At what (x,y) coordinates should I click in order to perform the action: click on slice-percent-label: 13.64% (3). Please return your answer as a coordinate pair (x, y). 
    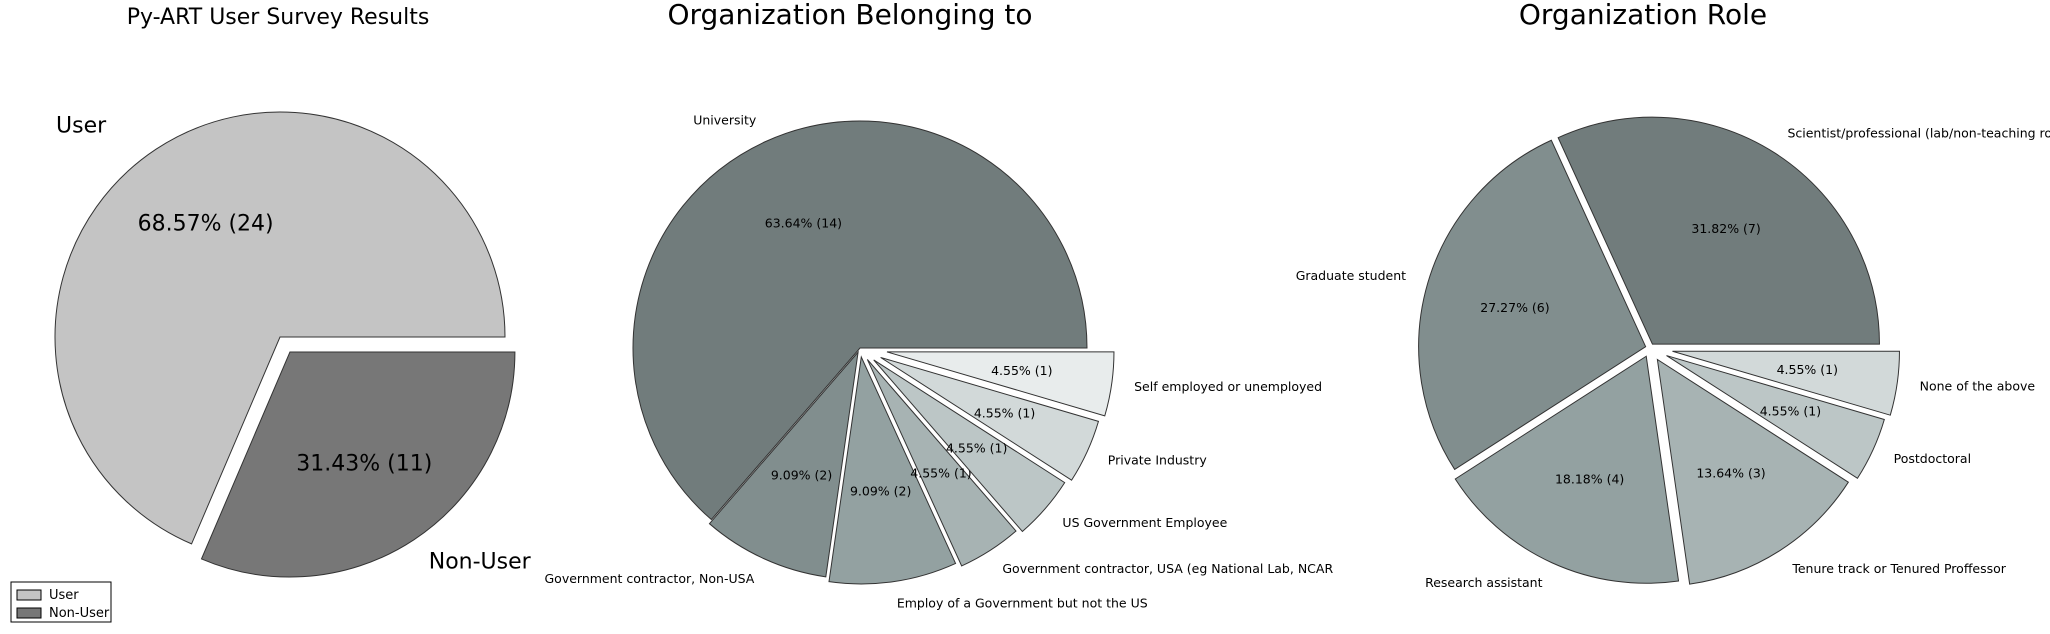
    Looking at the image, I should click on (1730, 473).